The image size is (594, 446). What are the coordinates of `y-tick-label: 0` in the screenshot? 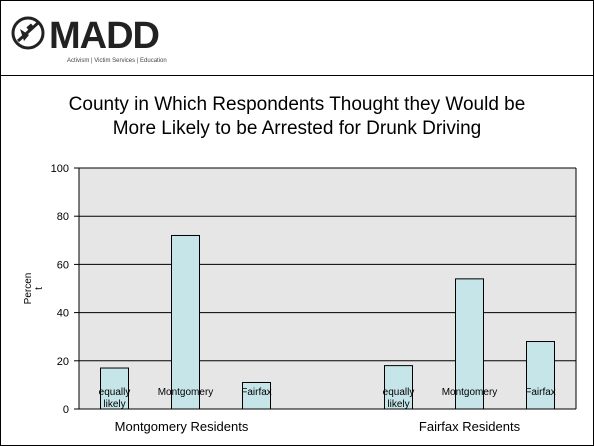 It's located at (66, 410).